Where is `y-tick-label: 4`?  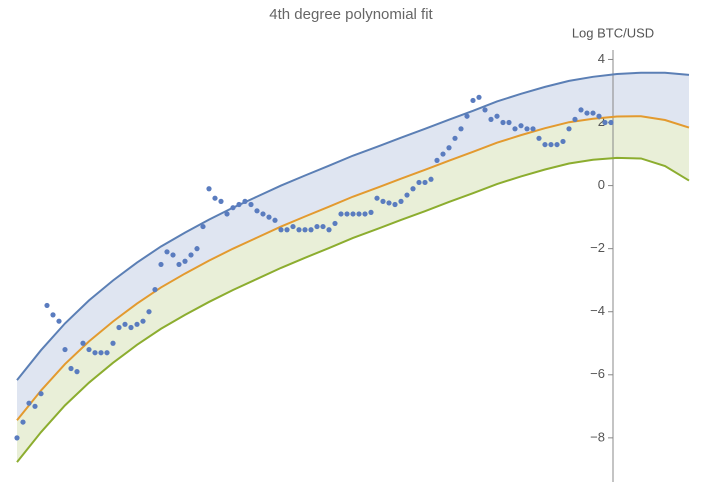
y-tick-label: 4 is located at coordinates (601, 58).